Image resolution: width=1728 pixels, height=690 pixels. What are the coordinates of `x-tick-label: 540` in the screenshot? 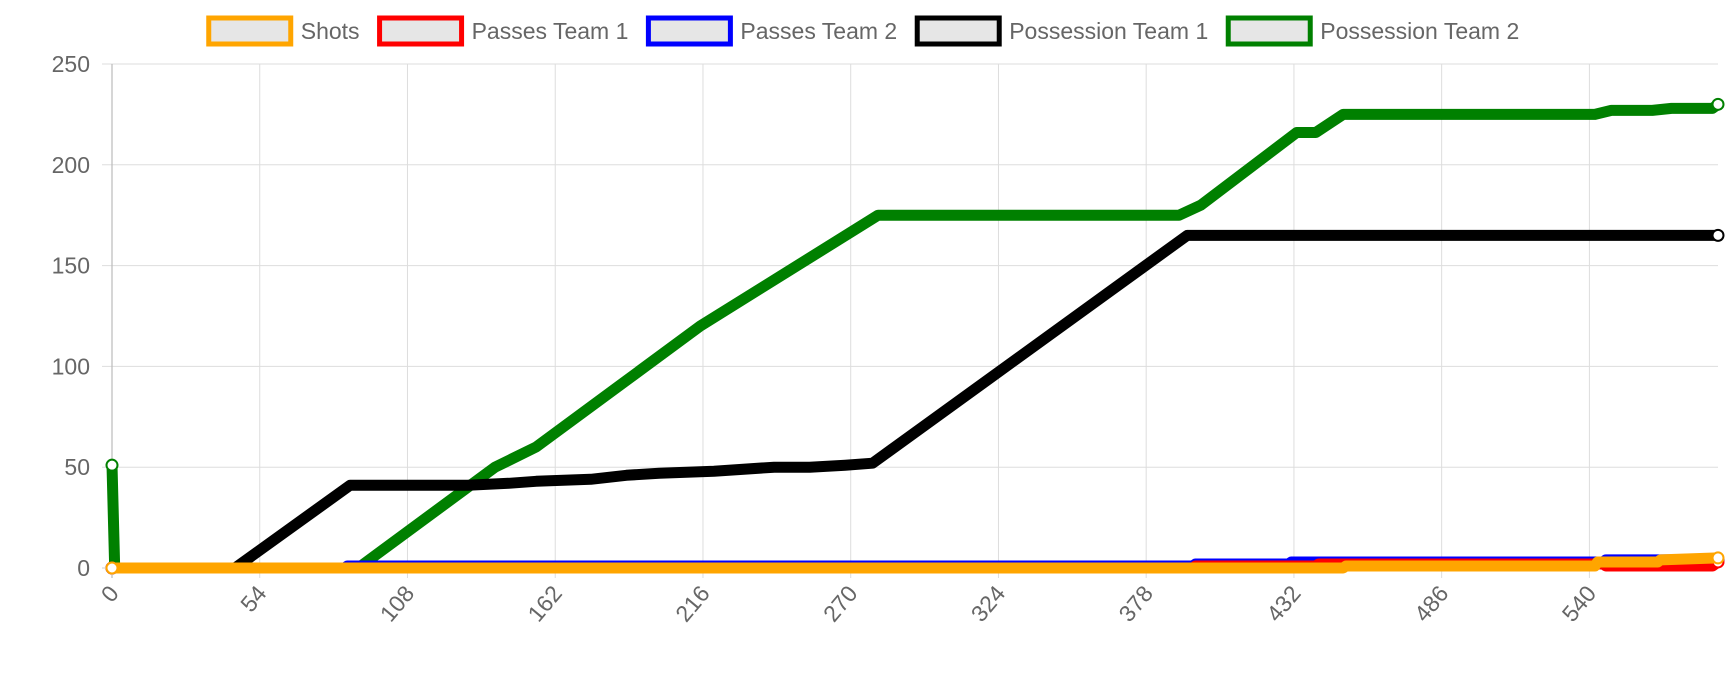 It's located at (1579, 604).